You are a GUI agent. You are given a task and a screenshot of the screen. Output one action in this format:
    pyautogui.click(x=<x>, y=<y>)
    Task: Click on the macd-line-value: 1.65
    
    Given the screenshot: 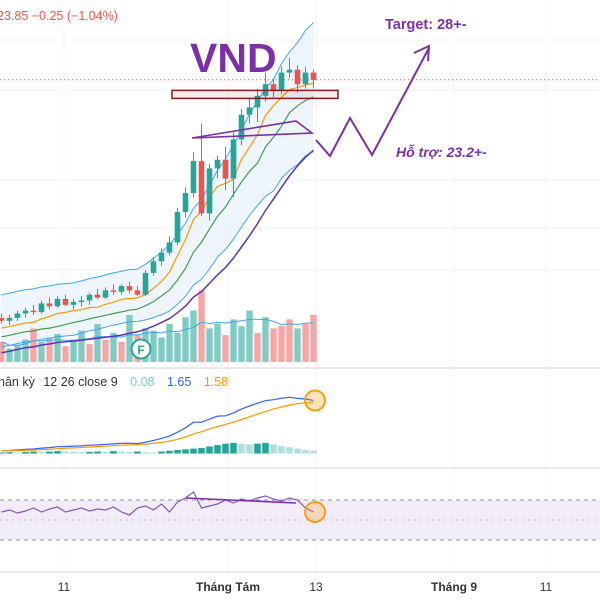 What is the action you would take?
    pyautogui.click(x=179, y=382)
    